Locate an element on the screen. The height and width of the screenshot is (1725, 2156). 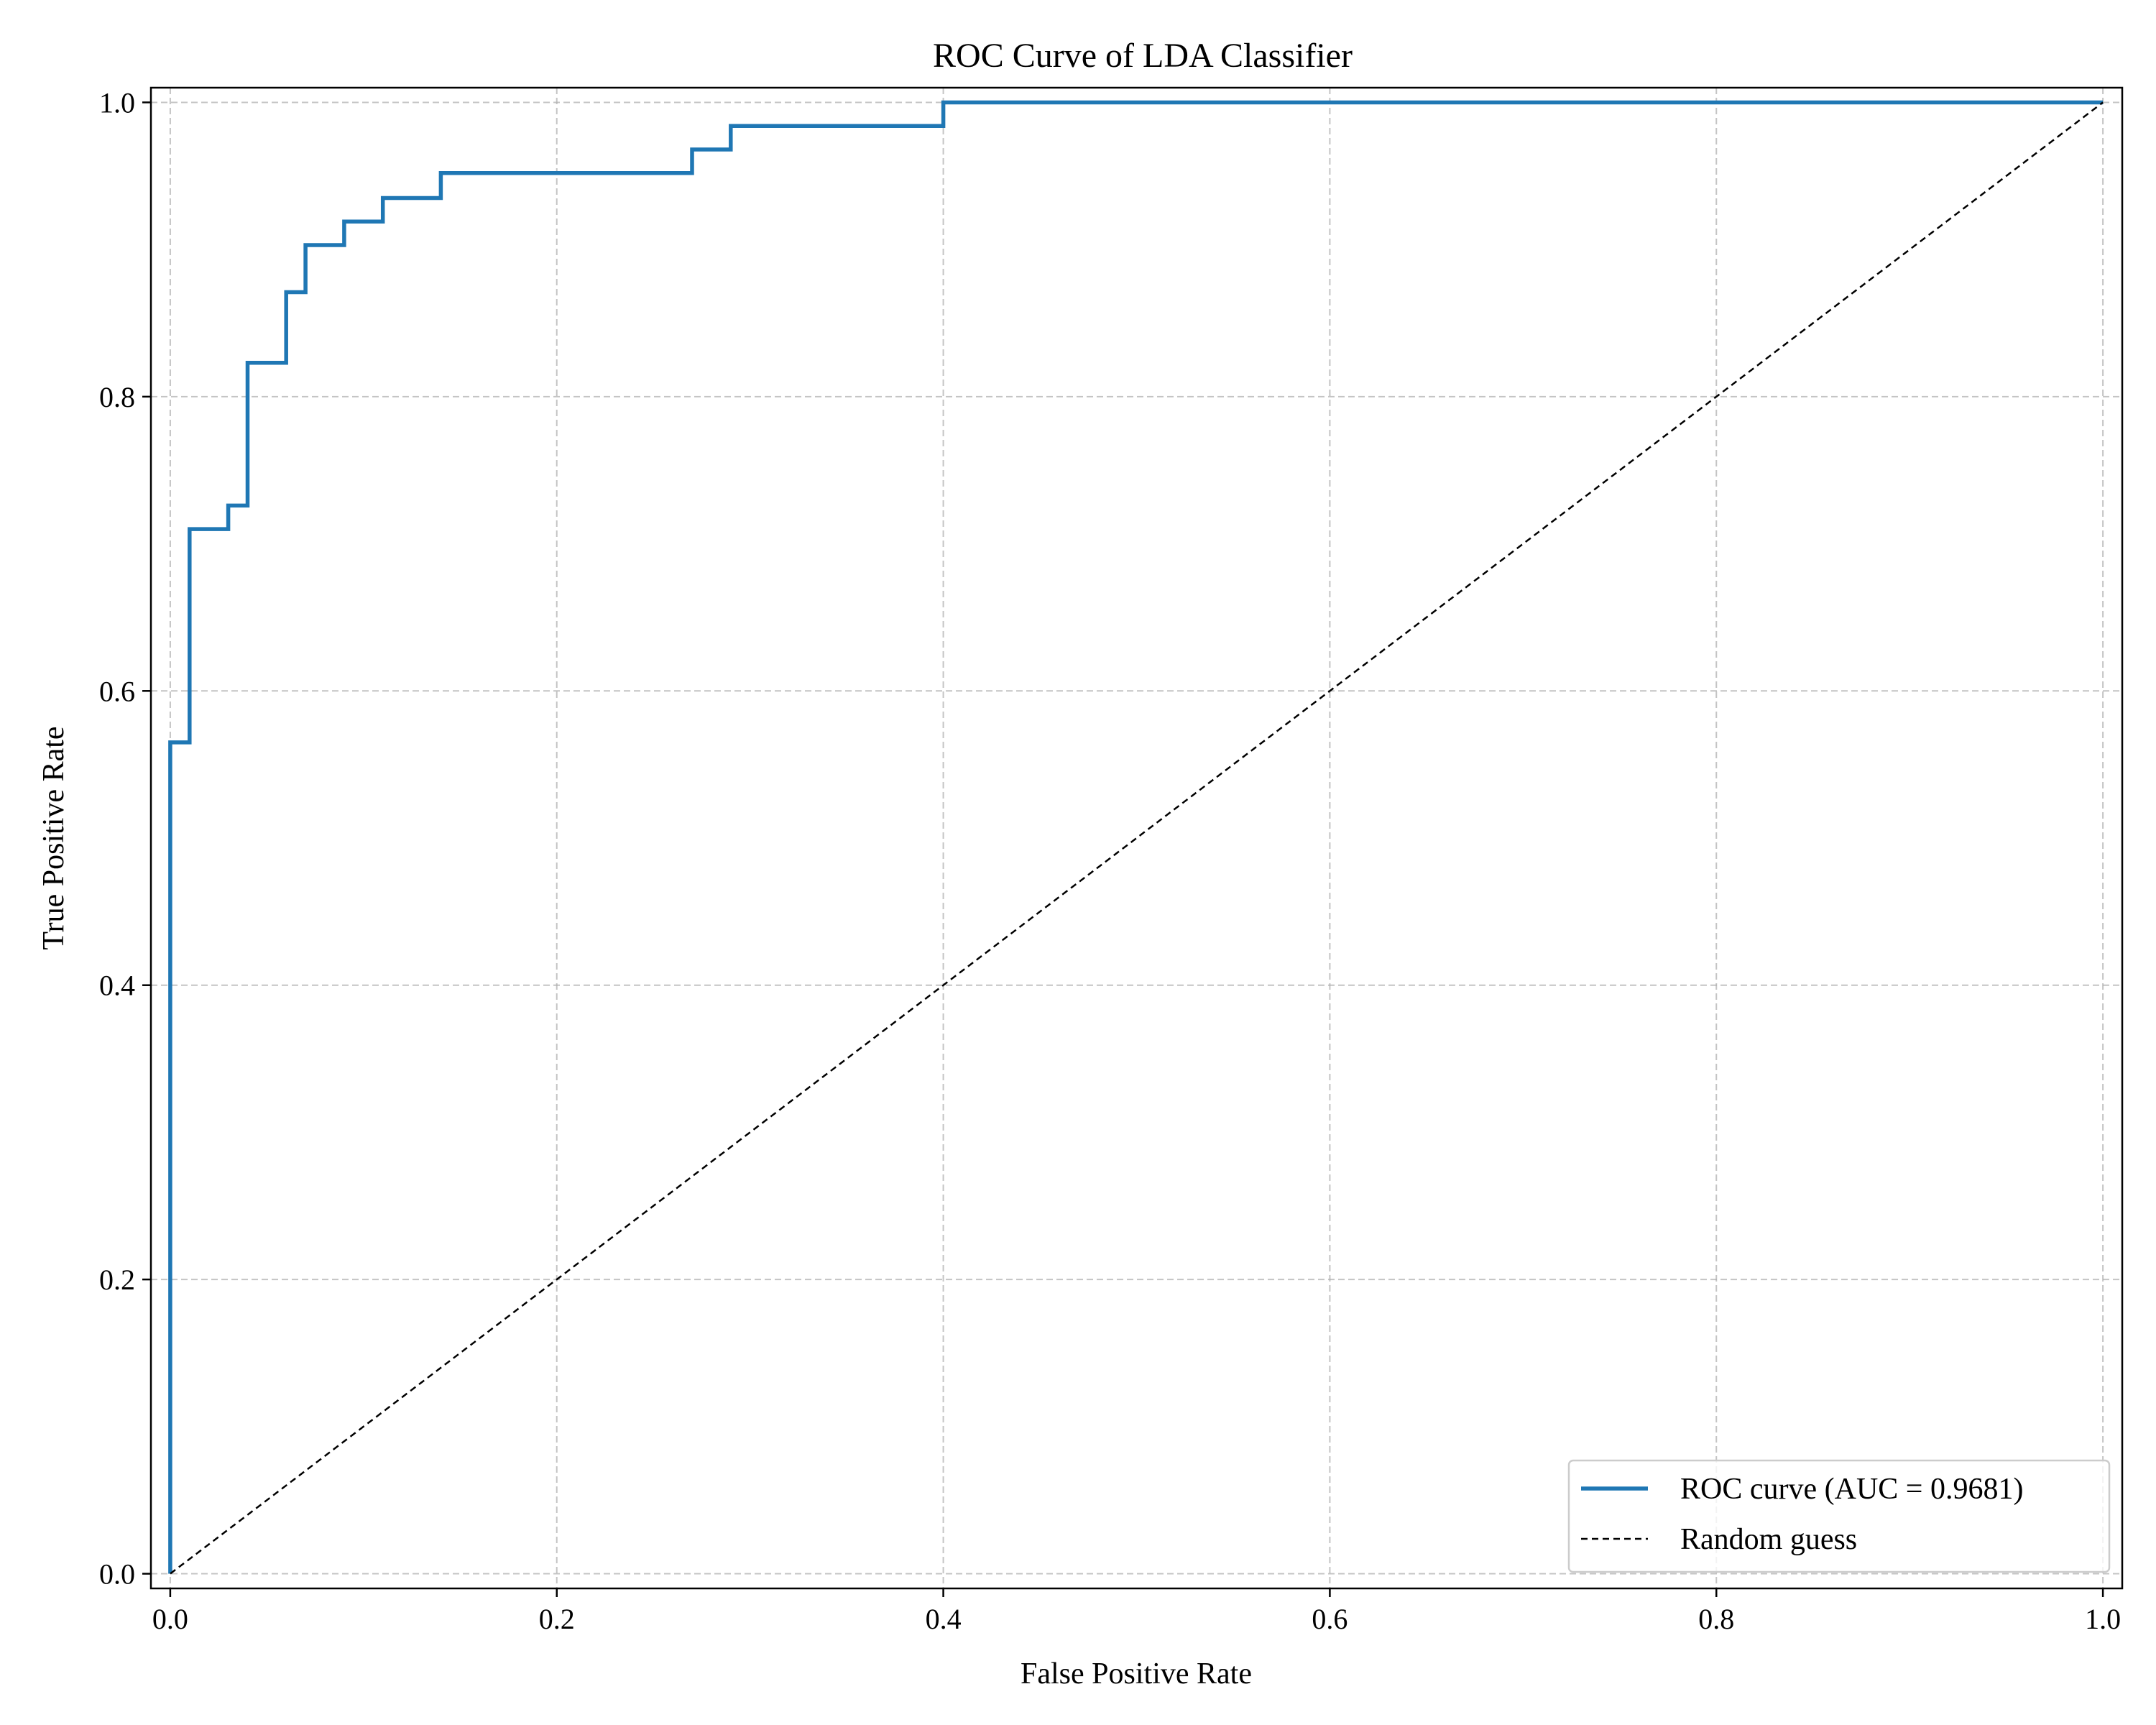
y-tick-label: 0.6 is located at coordinates (117, 691).